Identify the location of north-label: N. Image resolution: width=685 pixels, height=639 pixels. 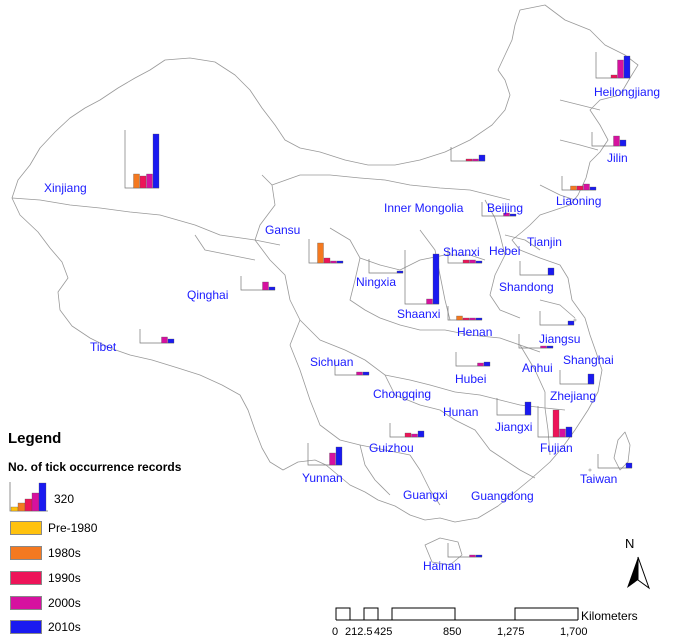
(630, 543).